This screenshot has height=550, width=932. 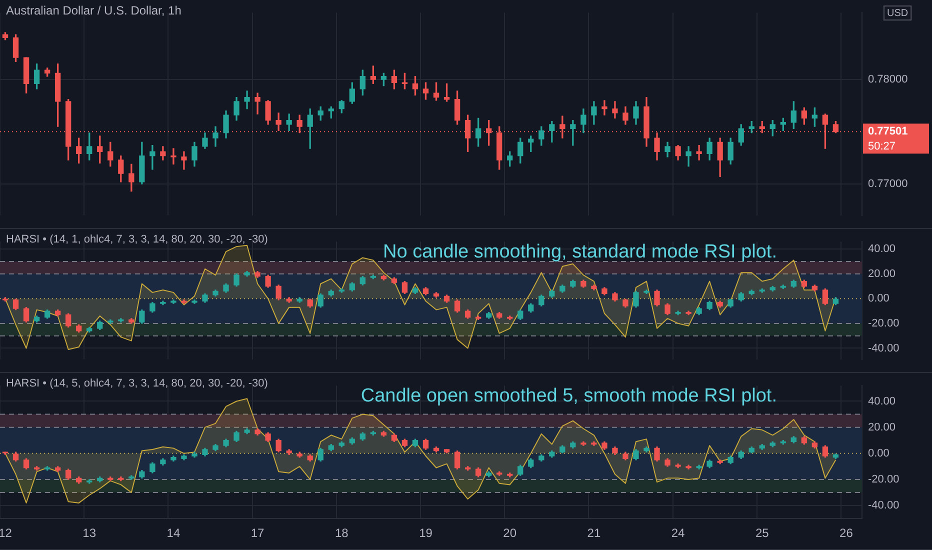 What do you see at coordinates (762, 533) in the screenshot?
I see `x-tick-label: 25` at bounding box center [762, 533].